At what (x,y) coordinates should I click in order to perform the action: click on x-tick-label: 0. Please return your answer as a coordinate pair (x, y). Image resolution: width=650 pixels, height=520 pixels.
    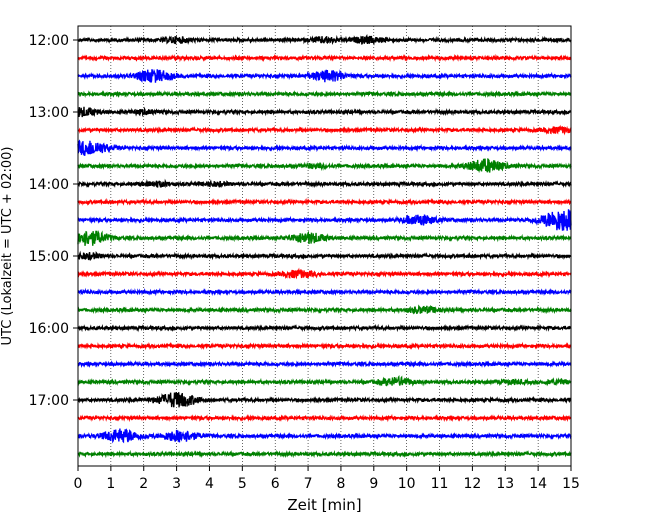
    Looking at the image, I should click on (78, 484).